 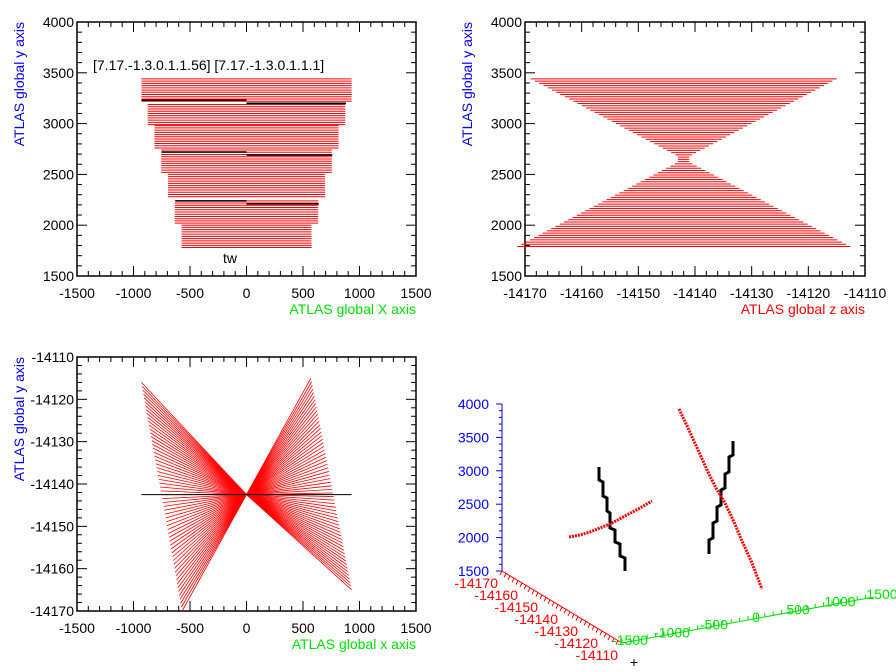 I want to click on y-tick-label: -14110, so click(x=52, y=357).